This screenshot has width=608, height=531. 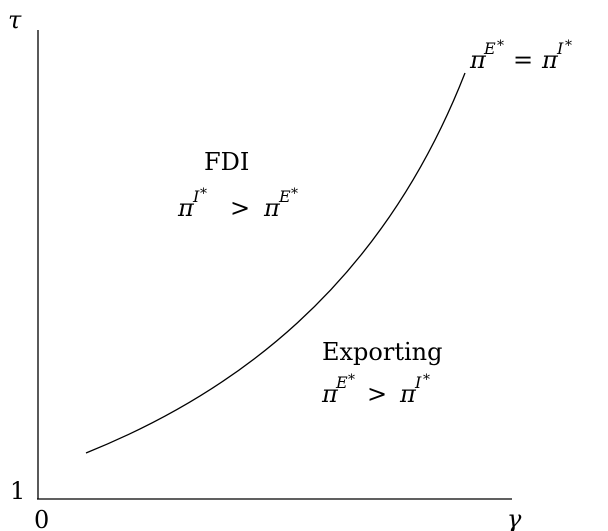 What do you see at coordinates (382, 352) in the screenshot?
I see `exporting-region-title: Exporting` at bounding box center [382, 352].